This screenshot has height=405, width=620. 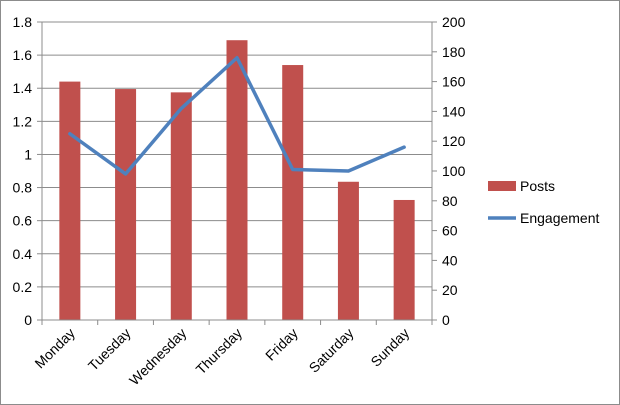 What do you see at coordinates (450, 260) in the screenshot?
I see `right-tick-label: 40` at bounding box center [450, 260].